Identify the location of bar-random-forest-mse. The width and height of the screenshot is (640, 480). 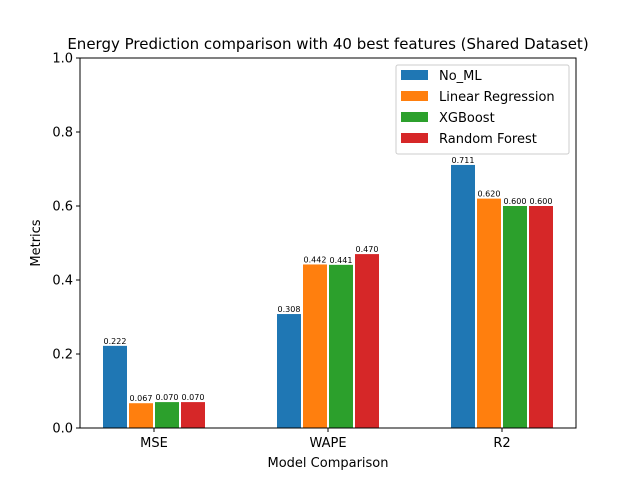
(193, 415).